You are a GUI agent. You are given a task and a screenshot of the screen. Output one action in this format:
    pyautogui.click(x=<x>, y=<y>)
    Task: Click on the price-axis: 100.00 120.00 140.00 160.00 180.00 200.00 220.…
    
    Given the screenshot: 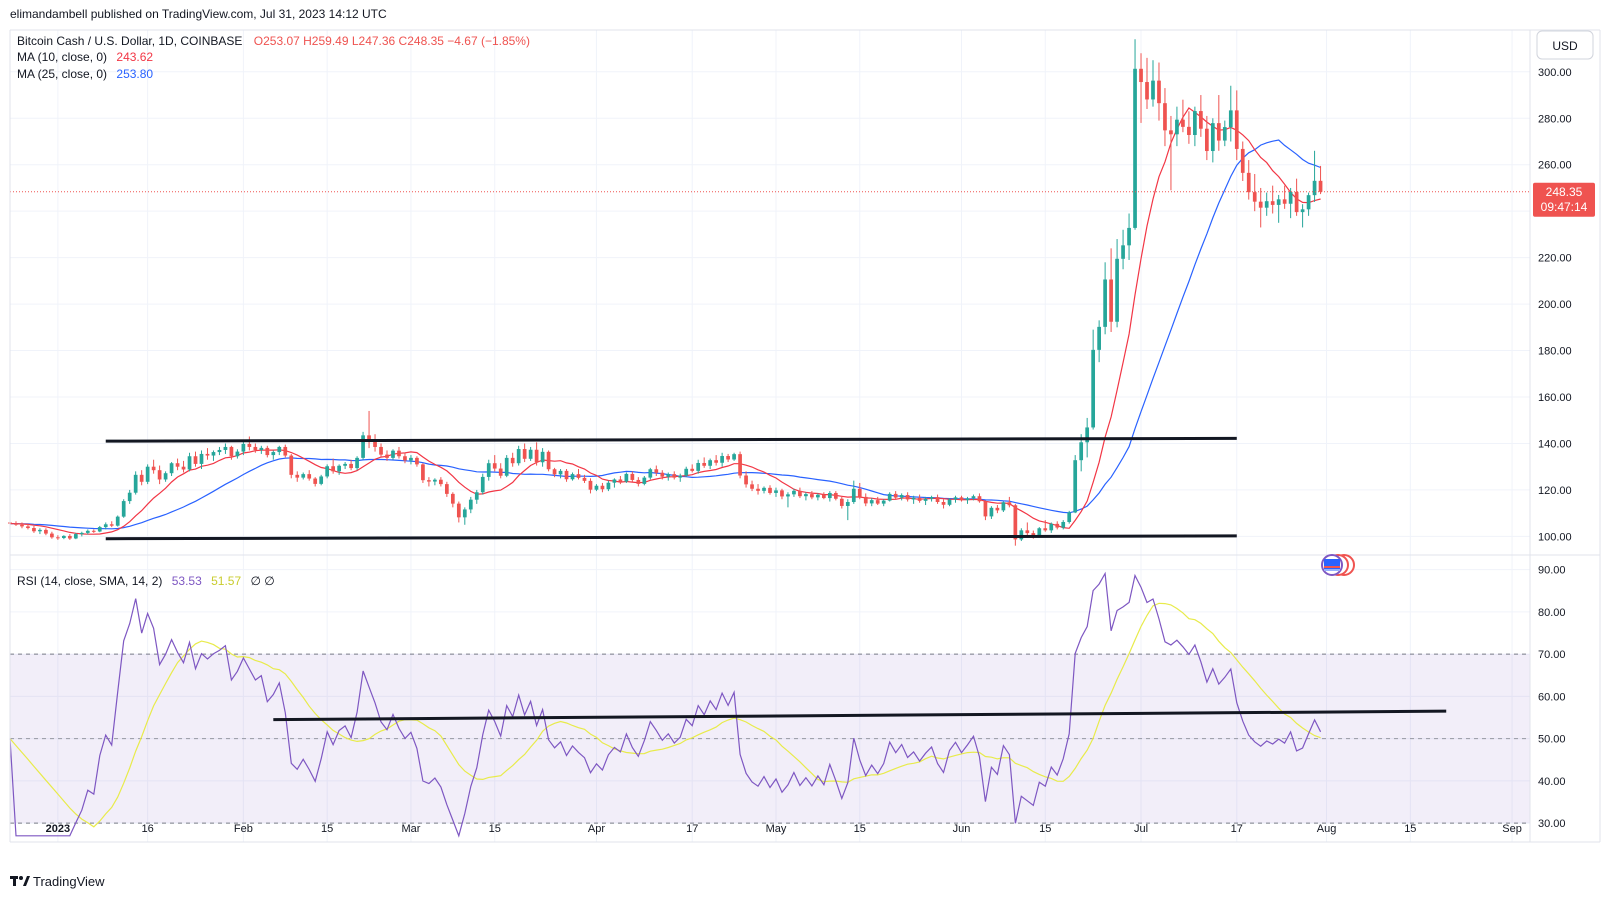 What is the action you would take?
    pyautogui.click(x=1555, y=305)
    